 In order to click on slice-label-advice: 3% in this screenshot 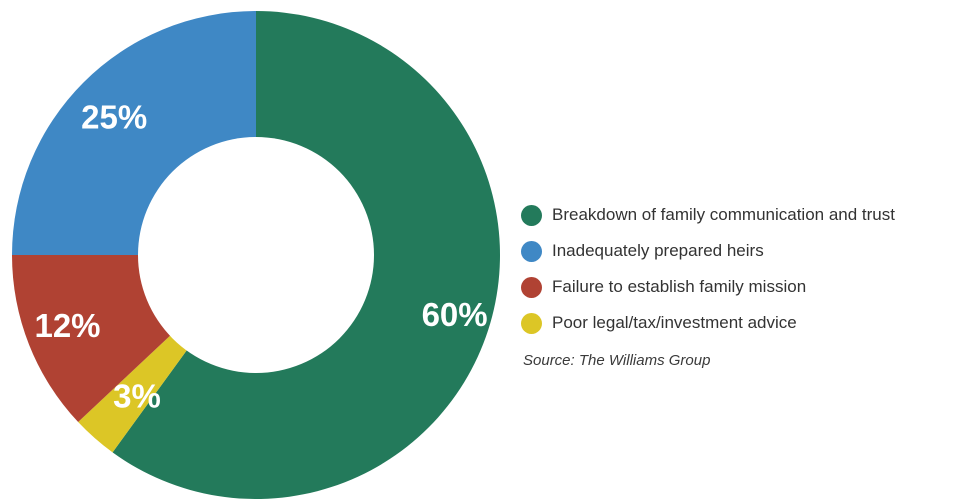, I will do `click(137, 396)`.